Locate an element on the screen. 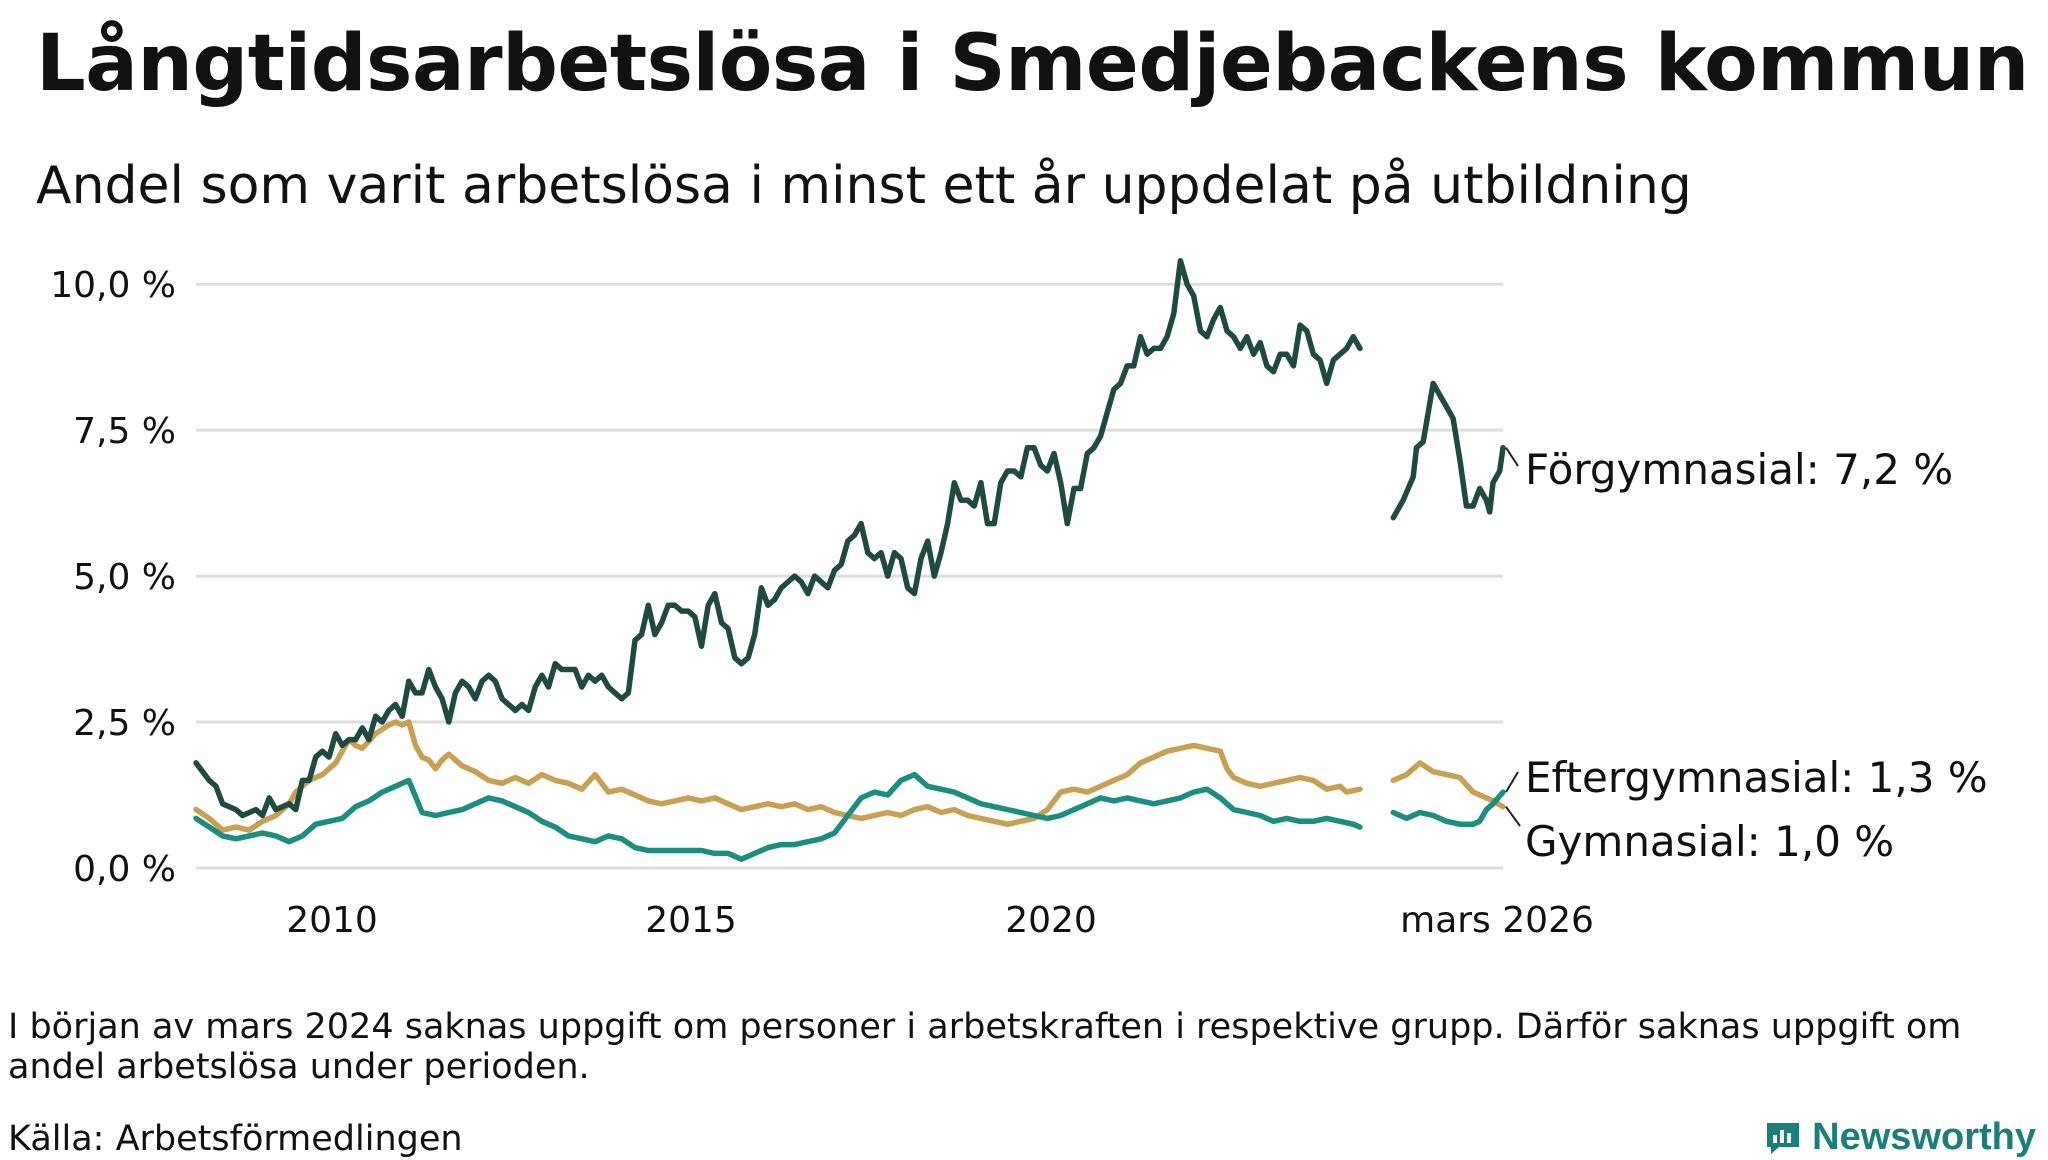  x-axis: 2010 2015 2020 mars 2026 is located at coordinates (940, 920).